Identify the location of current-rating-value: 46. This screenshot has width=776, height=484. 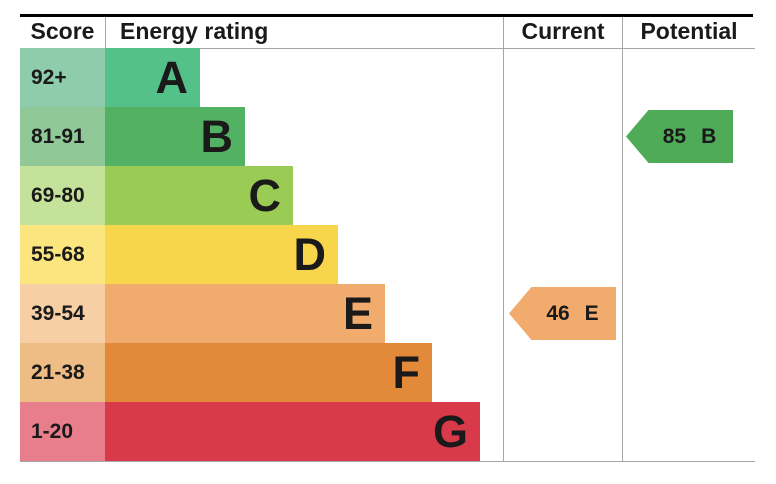
(558, 313).